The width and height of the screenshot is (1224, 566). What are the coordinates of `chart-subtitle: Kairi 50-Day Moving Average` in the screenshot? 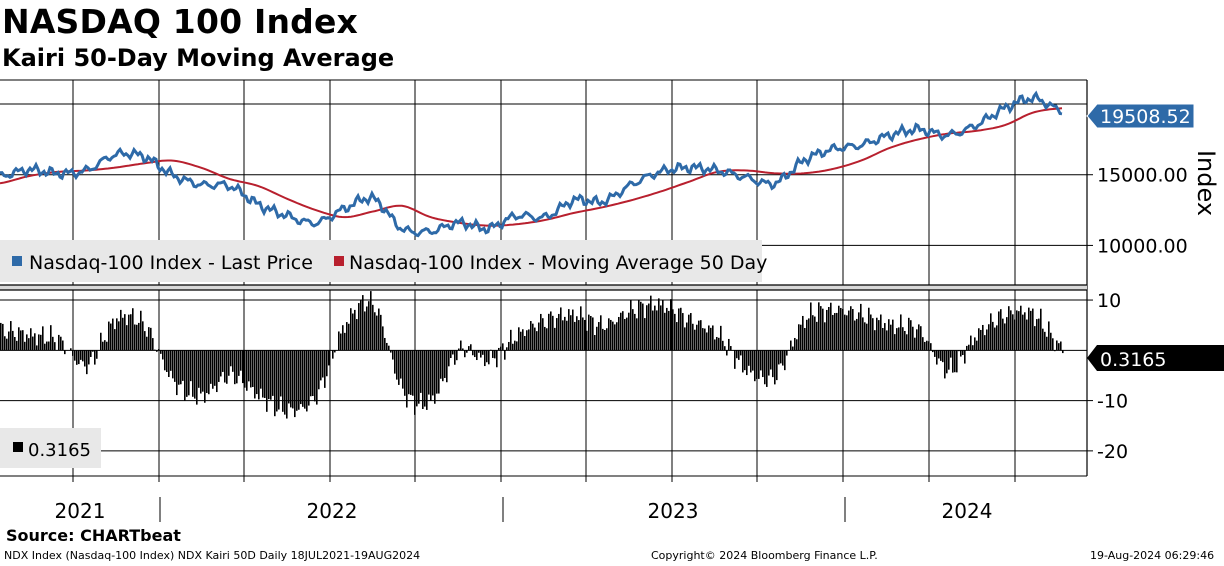 It's located at (198, 58).